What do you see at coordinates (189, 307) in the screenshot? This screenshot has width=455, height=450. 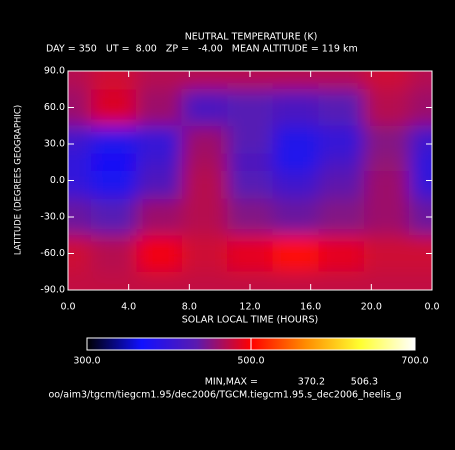 I see `x-tick-label: 8.0` at bounding box center [189, 307].